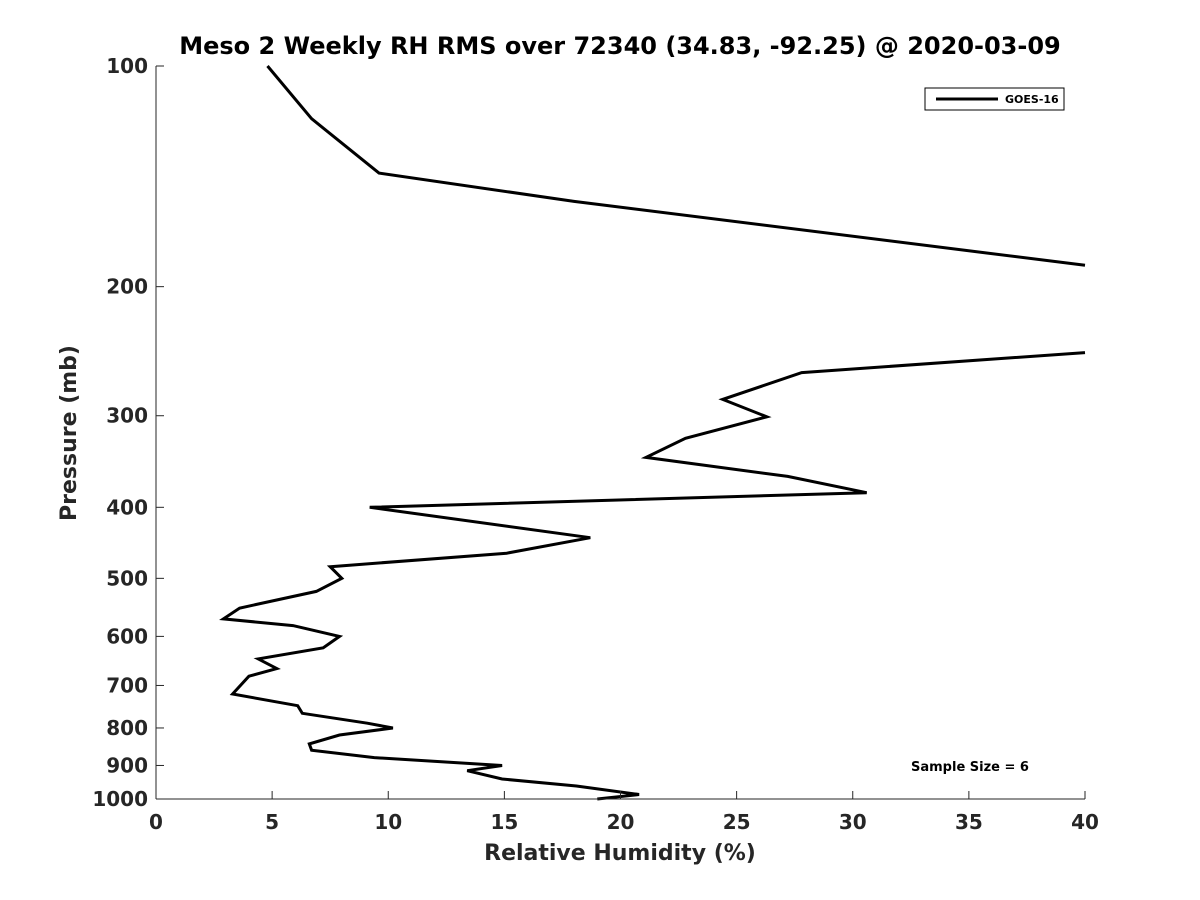 This screenshot has width=1200, height=900. Describe the element at coordinates (127, 765) in the screenshot. I see `y-tick-label: 900` at that location.